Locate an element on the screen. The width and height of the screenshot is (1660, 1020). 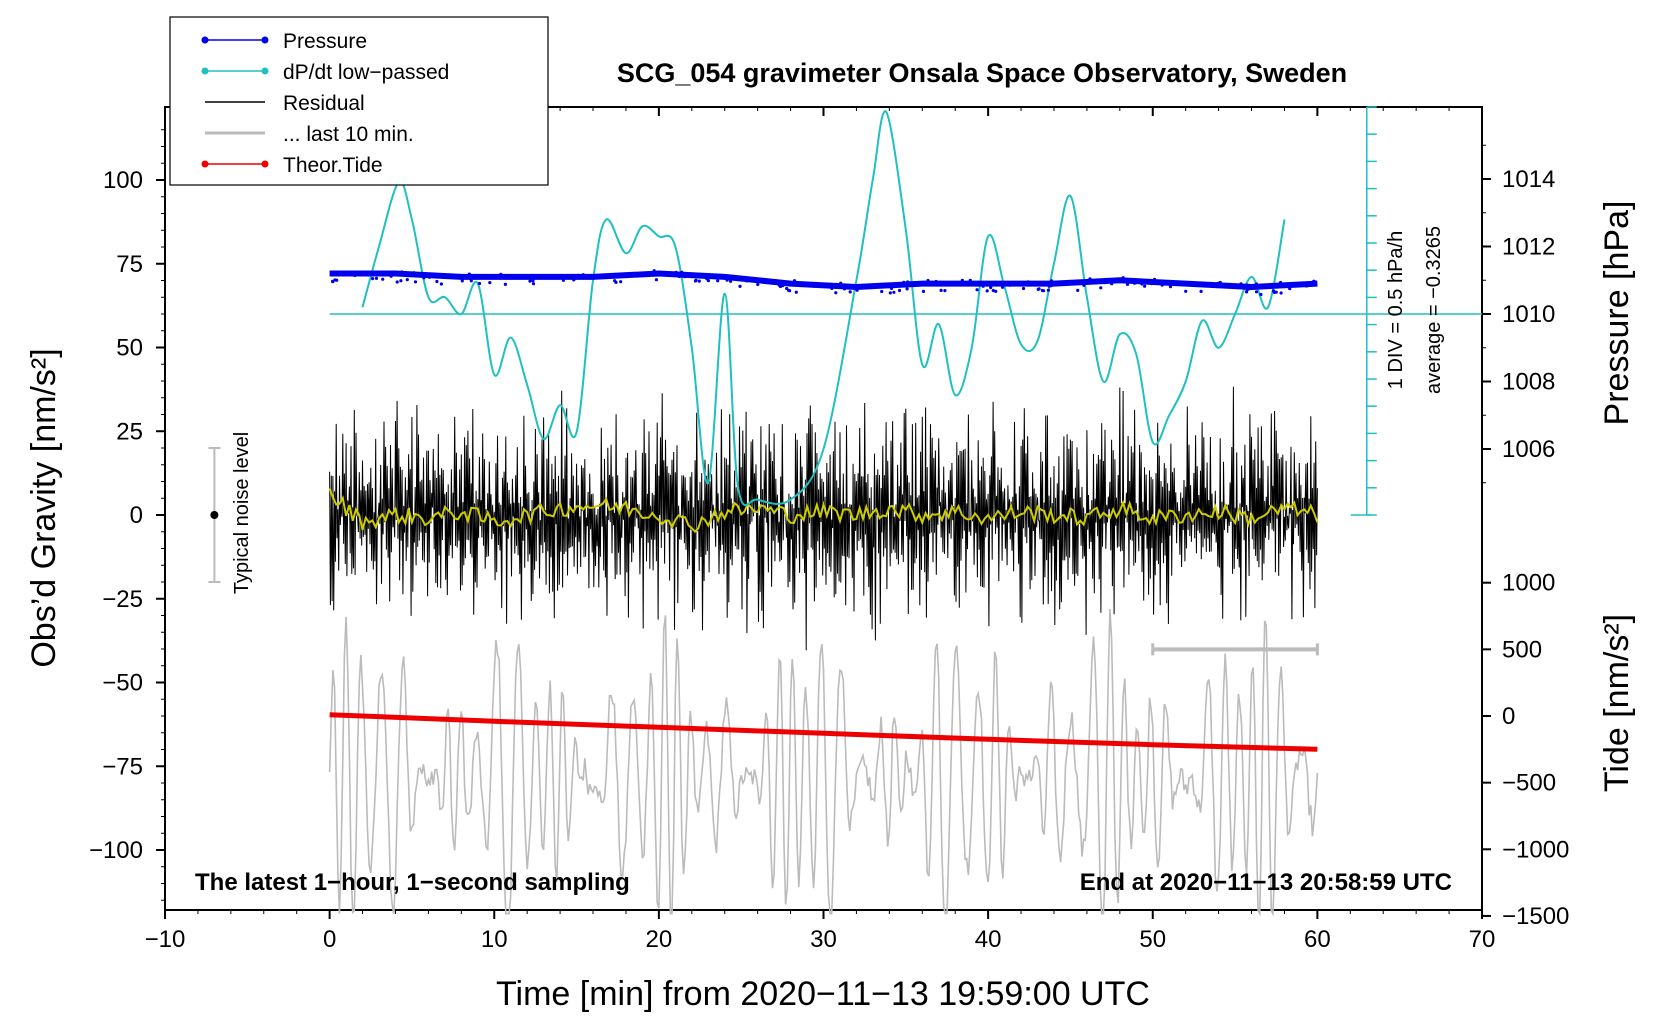
pressure-line is located at coordinates (823, 280).